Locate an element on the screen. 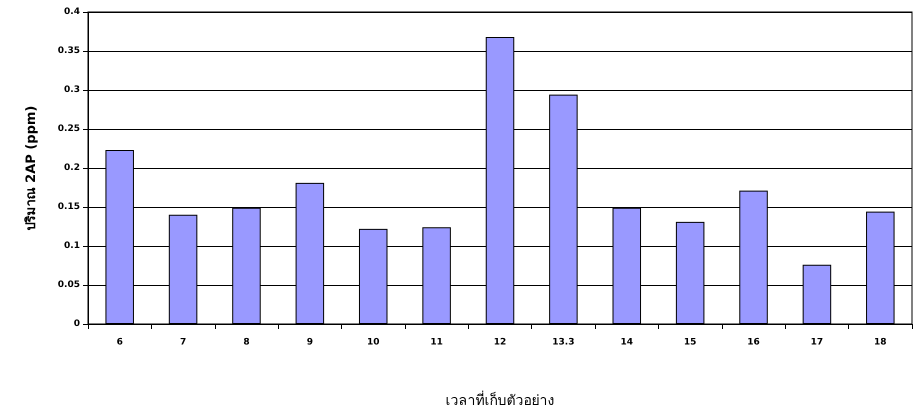  y-tick-label: 0.05 is located at coordinates (69, 285).